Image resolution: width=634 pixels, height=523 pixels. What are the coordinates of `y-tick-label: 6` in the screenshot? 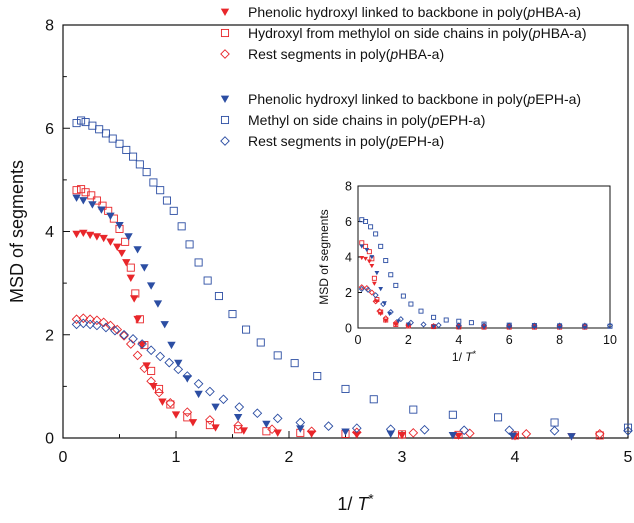 It's located at (49, 129).